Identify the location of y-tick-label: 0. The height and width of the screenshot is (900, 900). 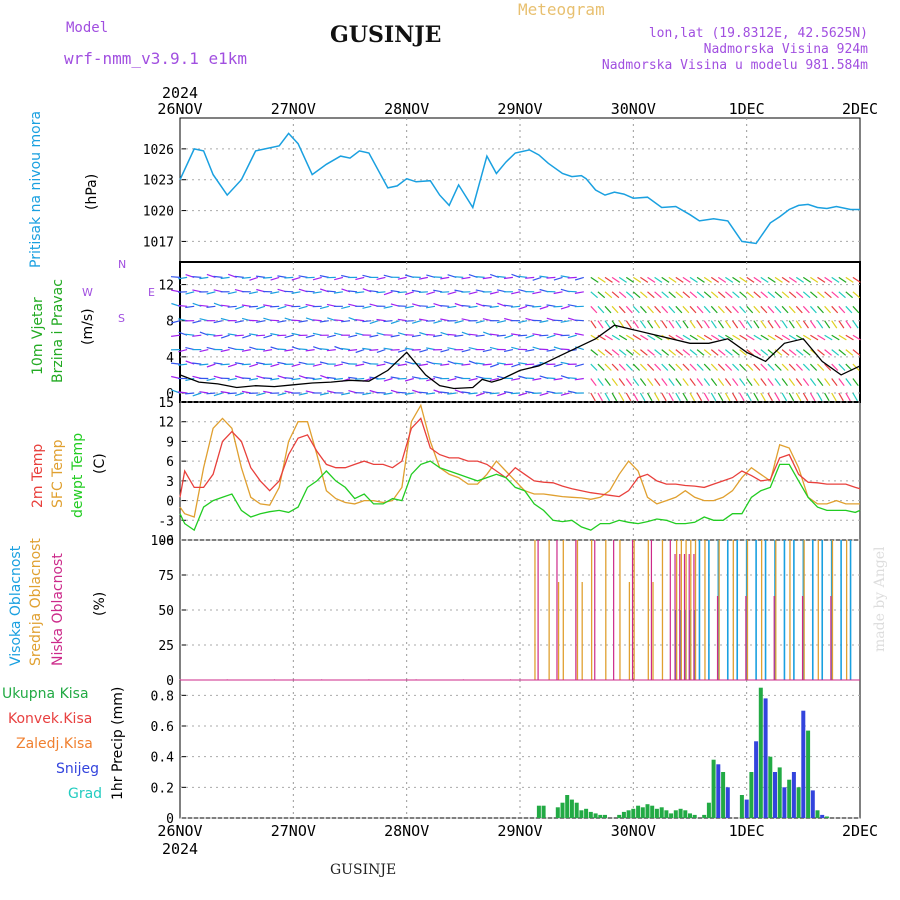
(170, 502).